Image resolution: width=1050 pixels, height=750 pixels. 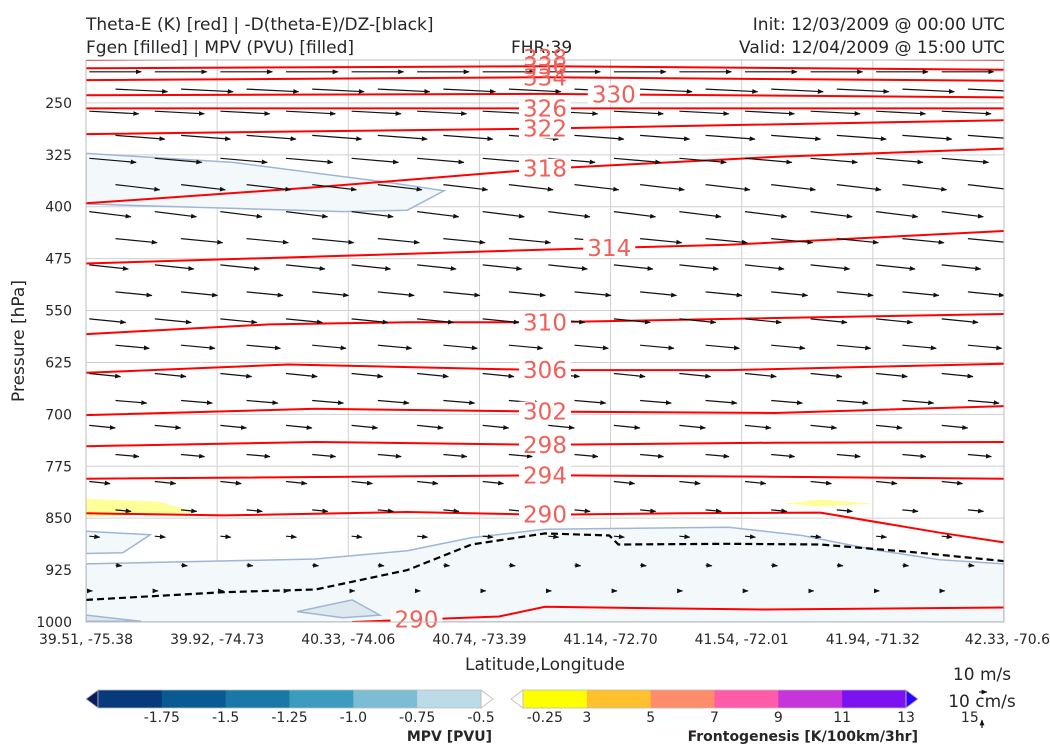 What do you see at coordinates (54, 623) in the screenshot?
I see `y-tick-label: 1000` at bounding box center [54, 623].